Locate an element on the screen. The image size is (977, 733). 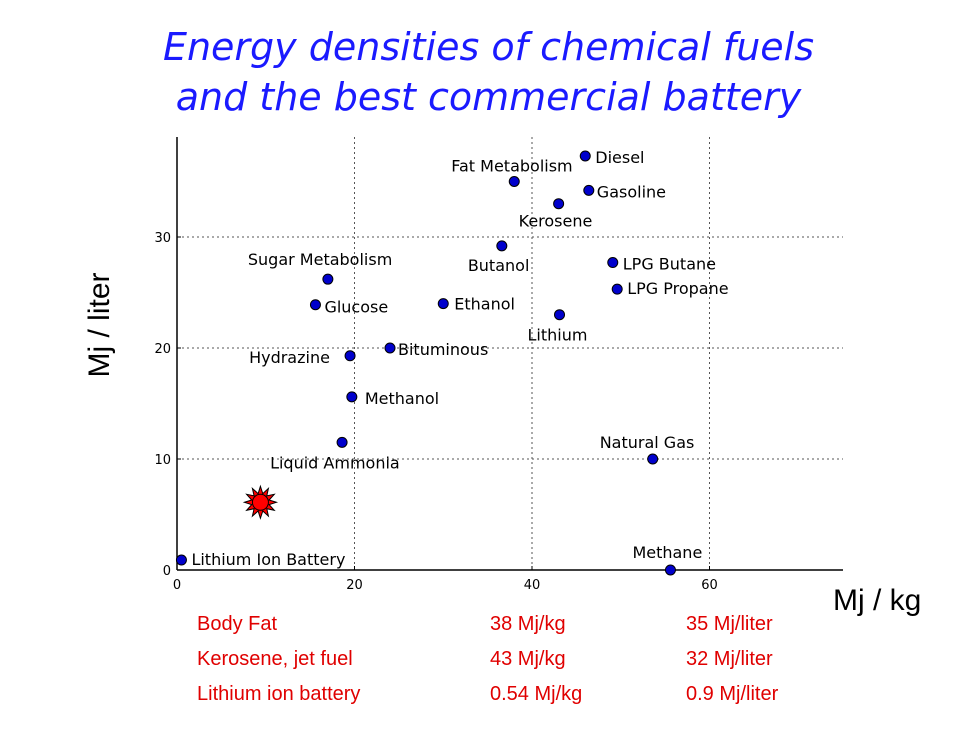
row-2-per-kg: 43 Mj/kg is located at coordinates (528, 659).